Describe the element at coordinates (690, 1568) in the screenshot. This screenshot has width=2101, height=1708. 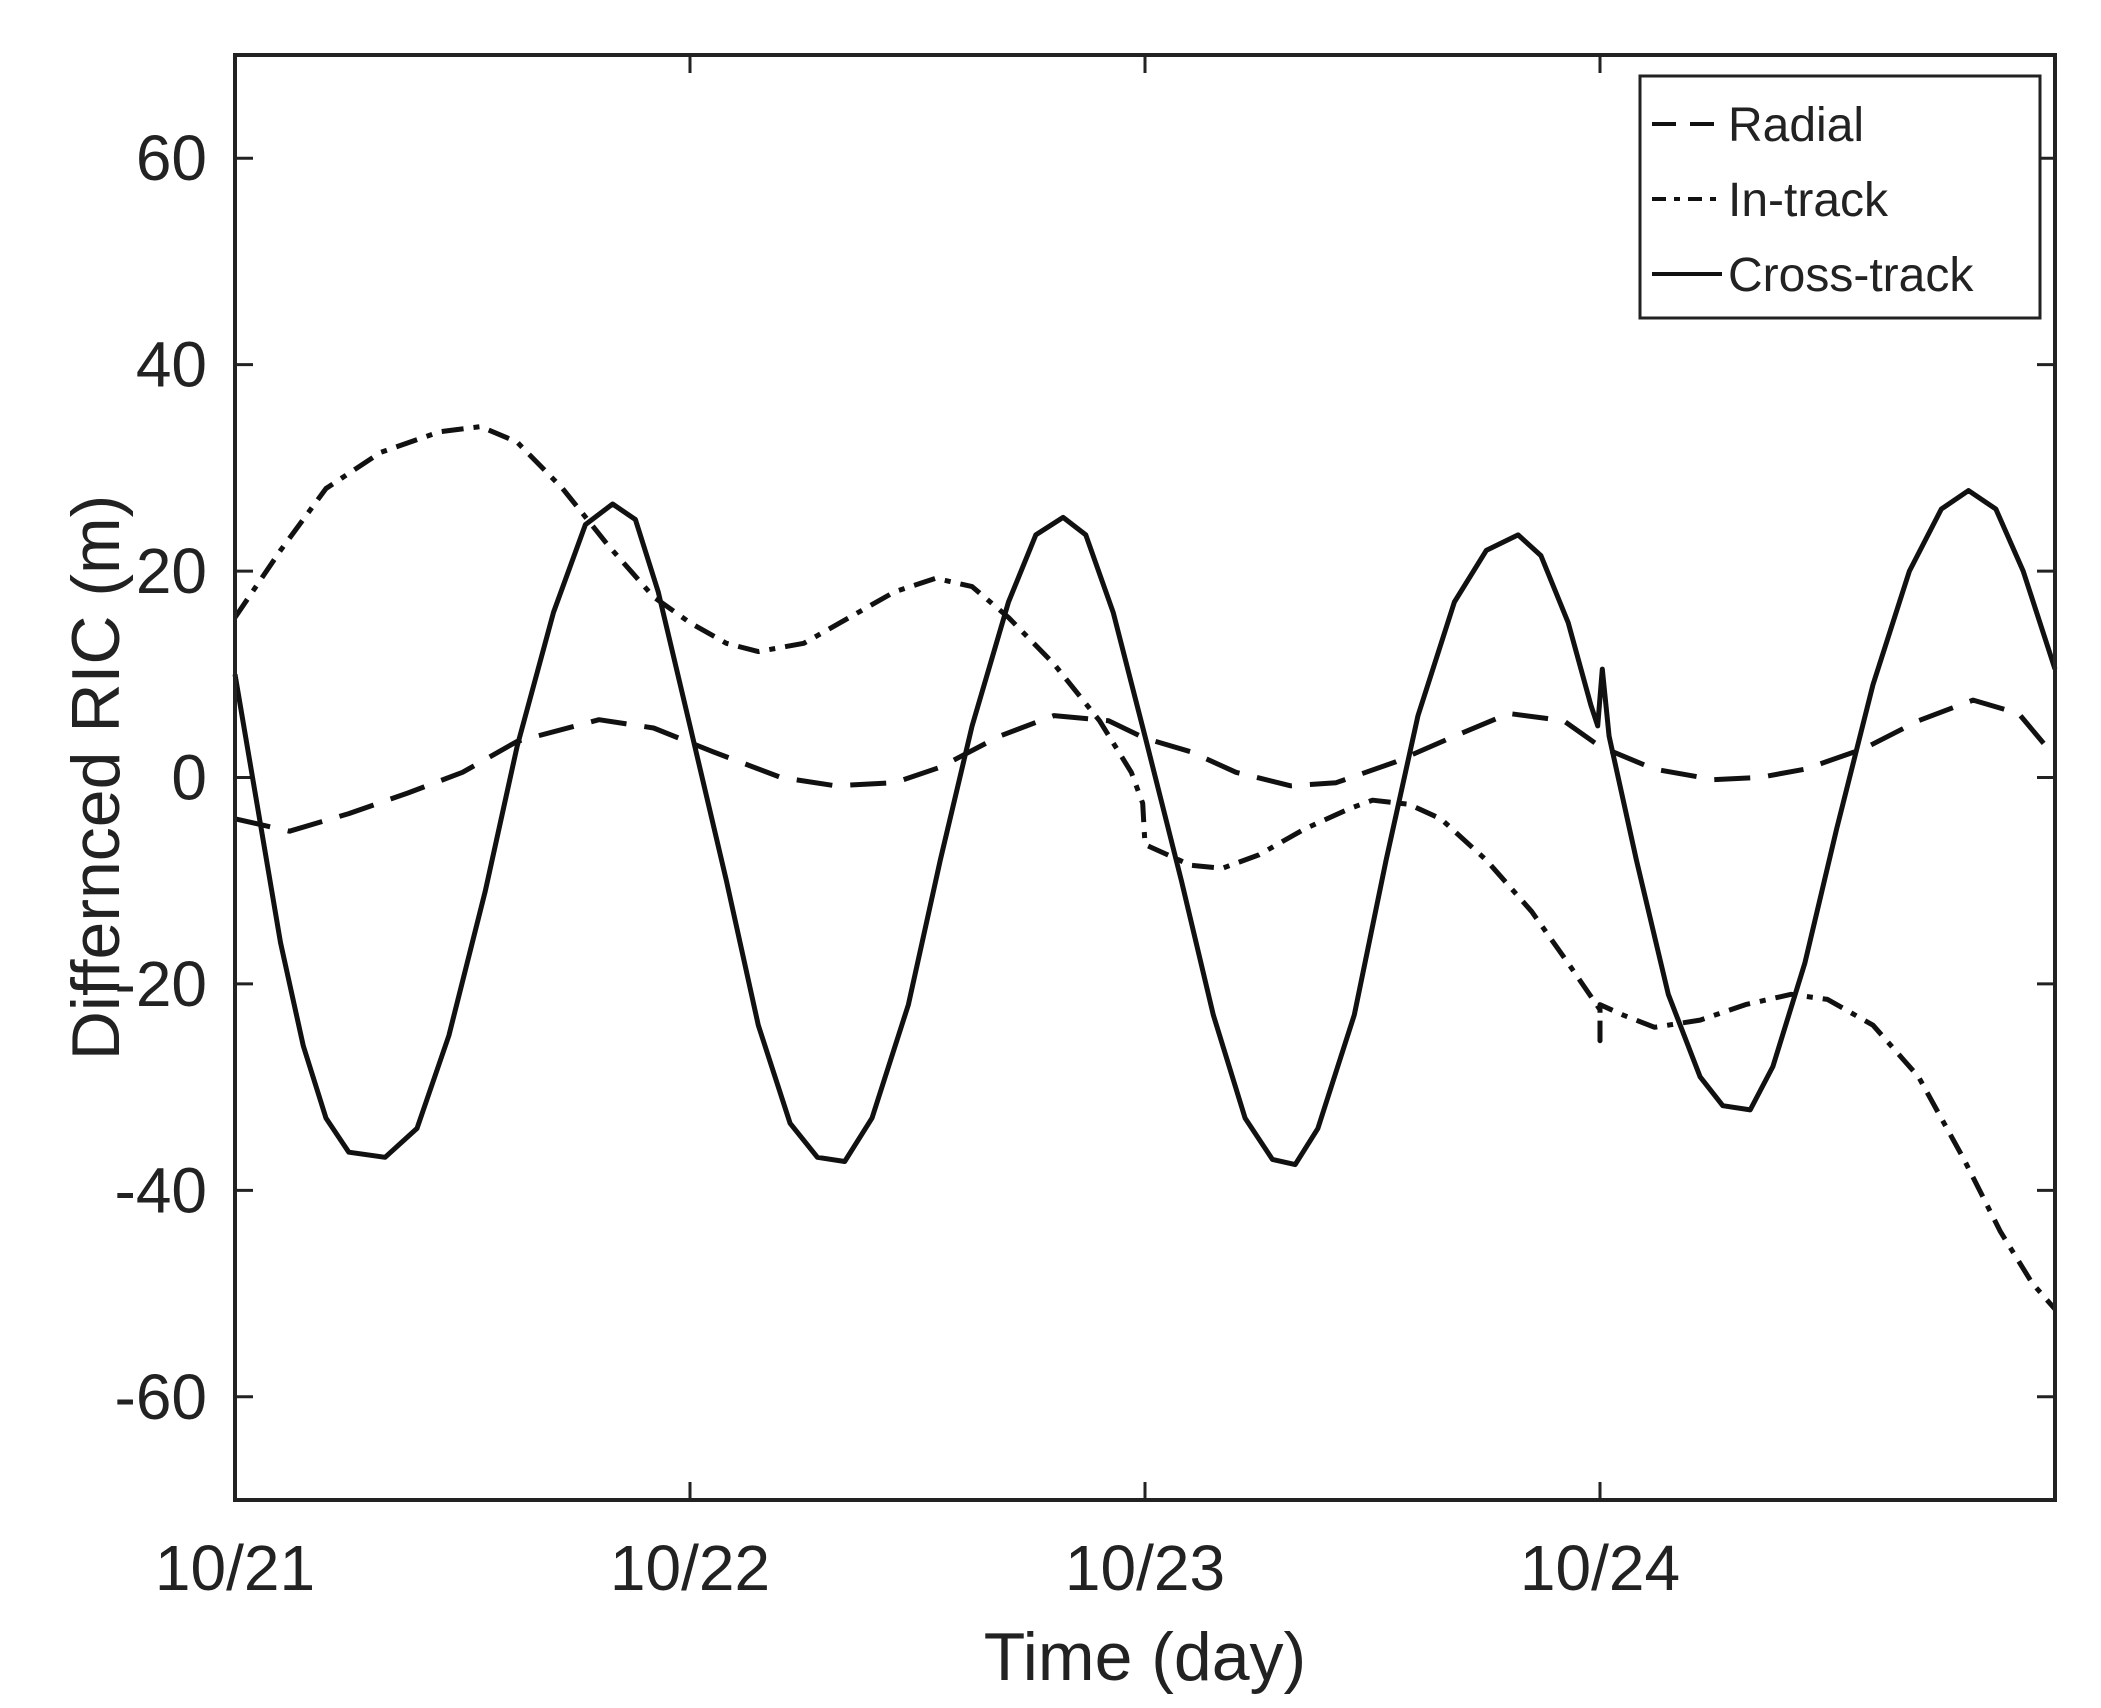
I see `x-tick-label: 10/22` at that location.